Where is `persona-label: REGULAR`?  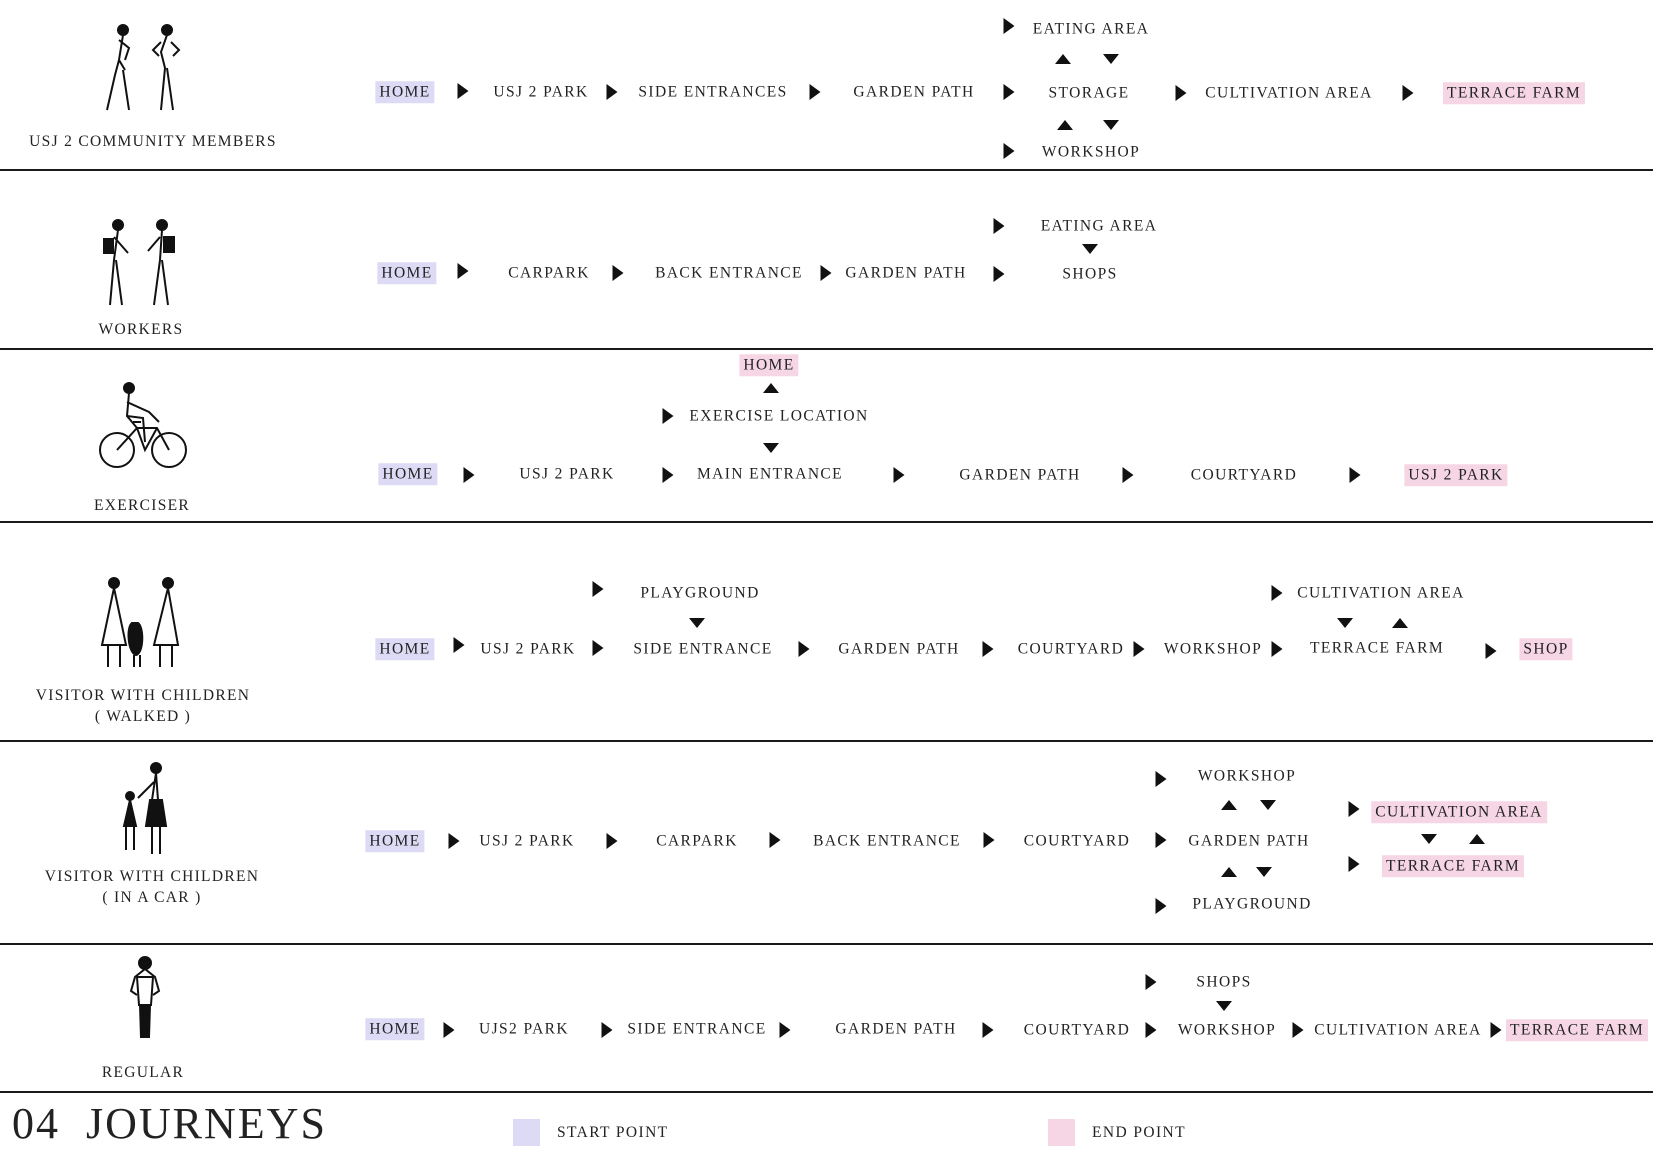 persona-label: REGULAR is located at coordinates (143, 1072).